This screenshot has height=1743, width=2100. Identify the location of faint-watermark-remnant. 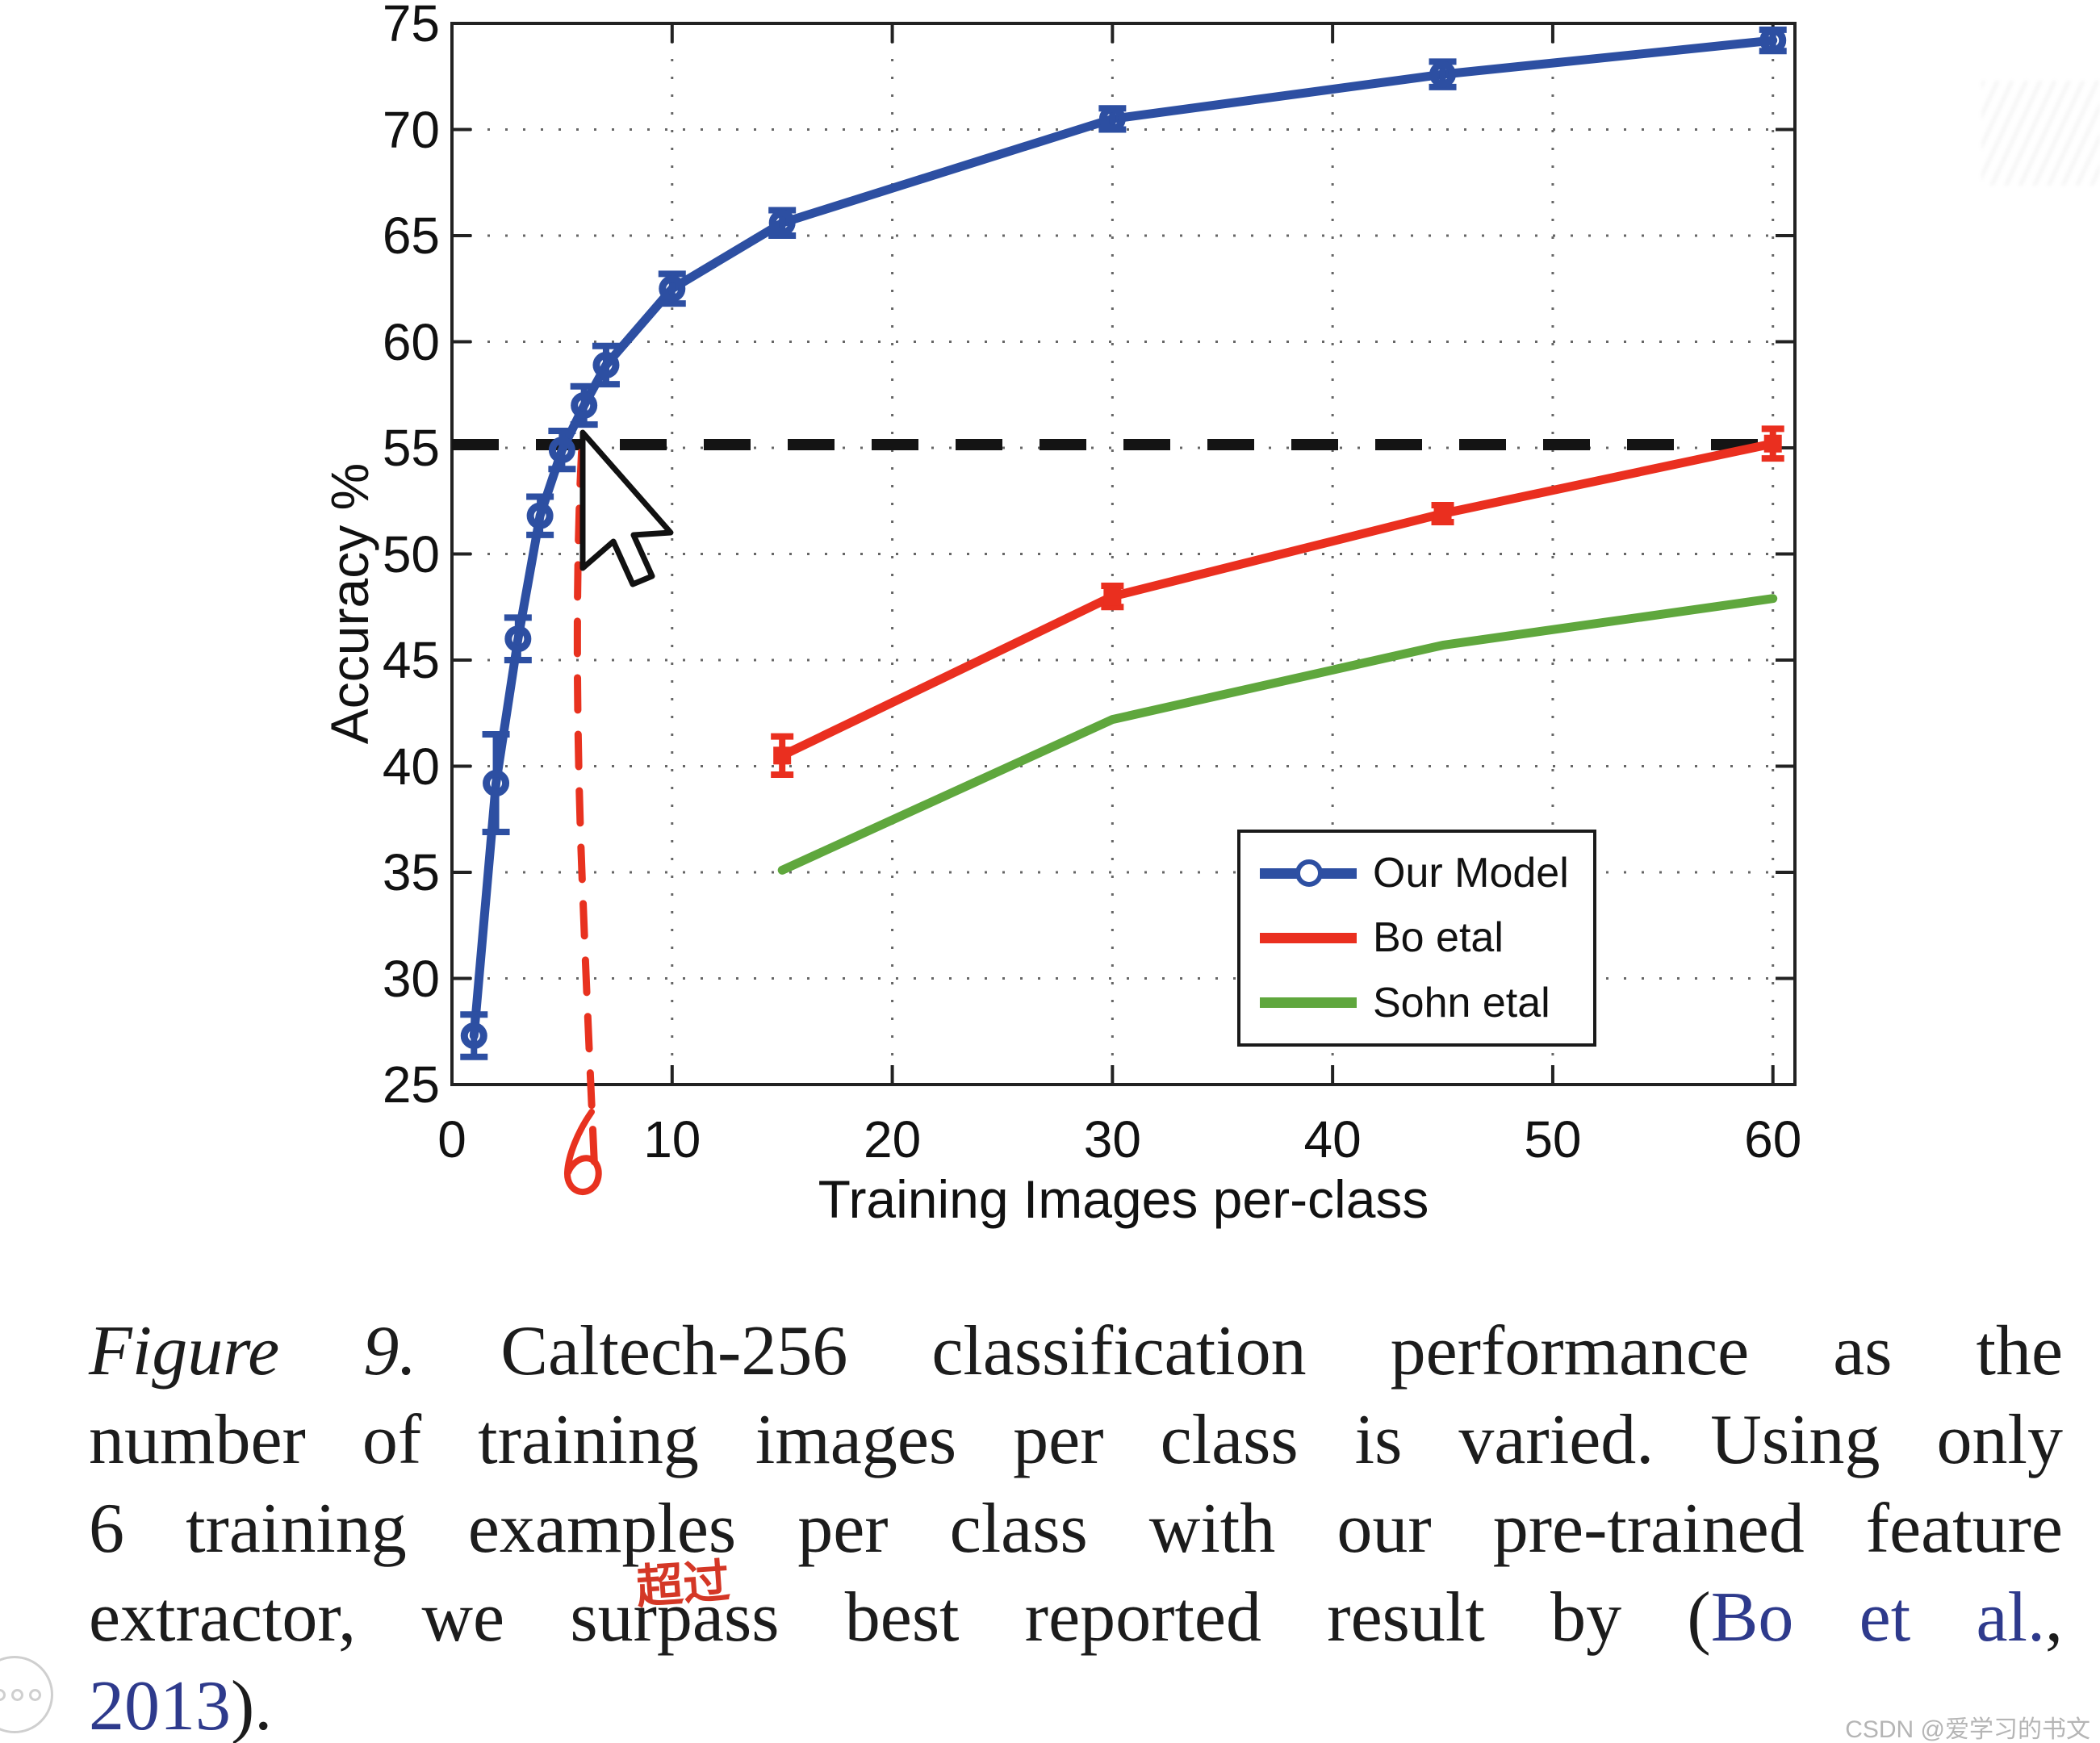
(2040, 133).